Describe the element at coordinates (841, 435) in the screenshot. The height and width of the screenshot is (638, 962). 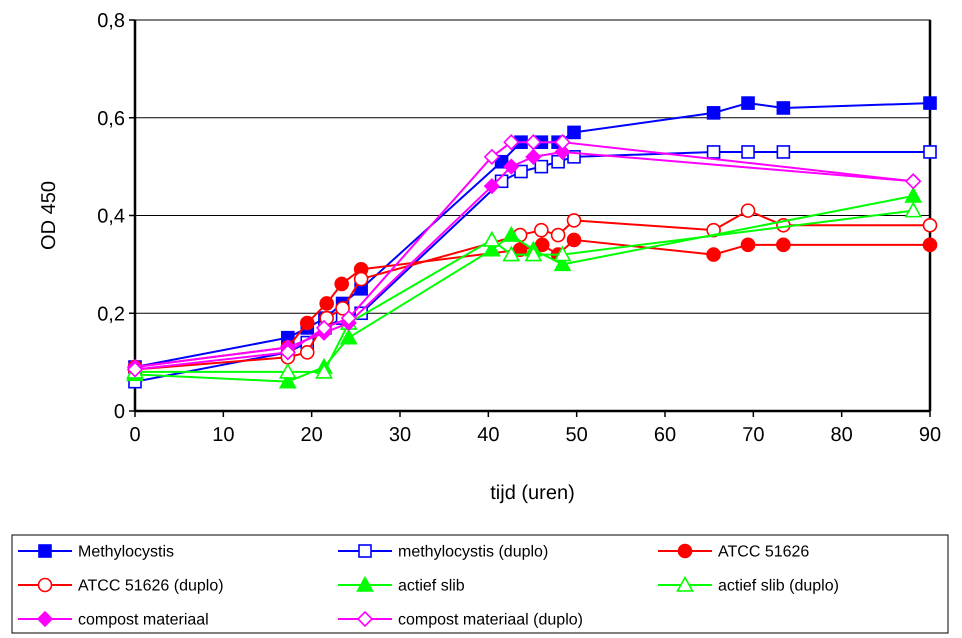
I see `x-tick-label: 80` at that location.